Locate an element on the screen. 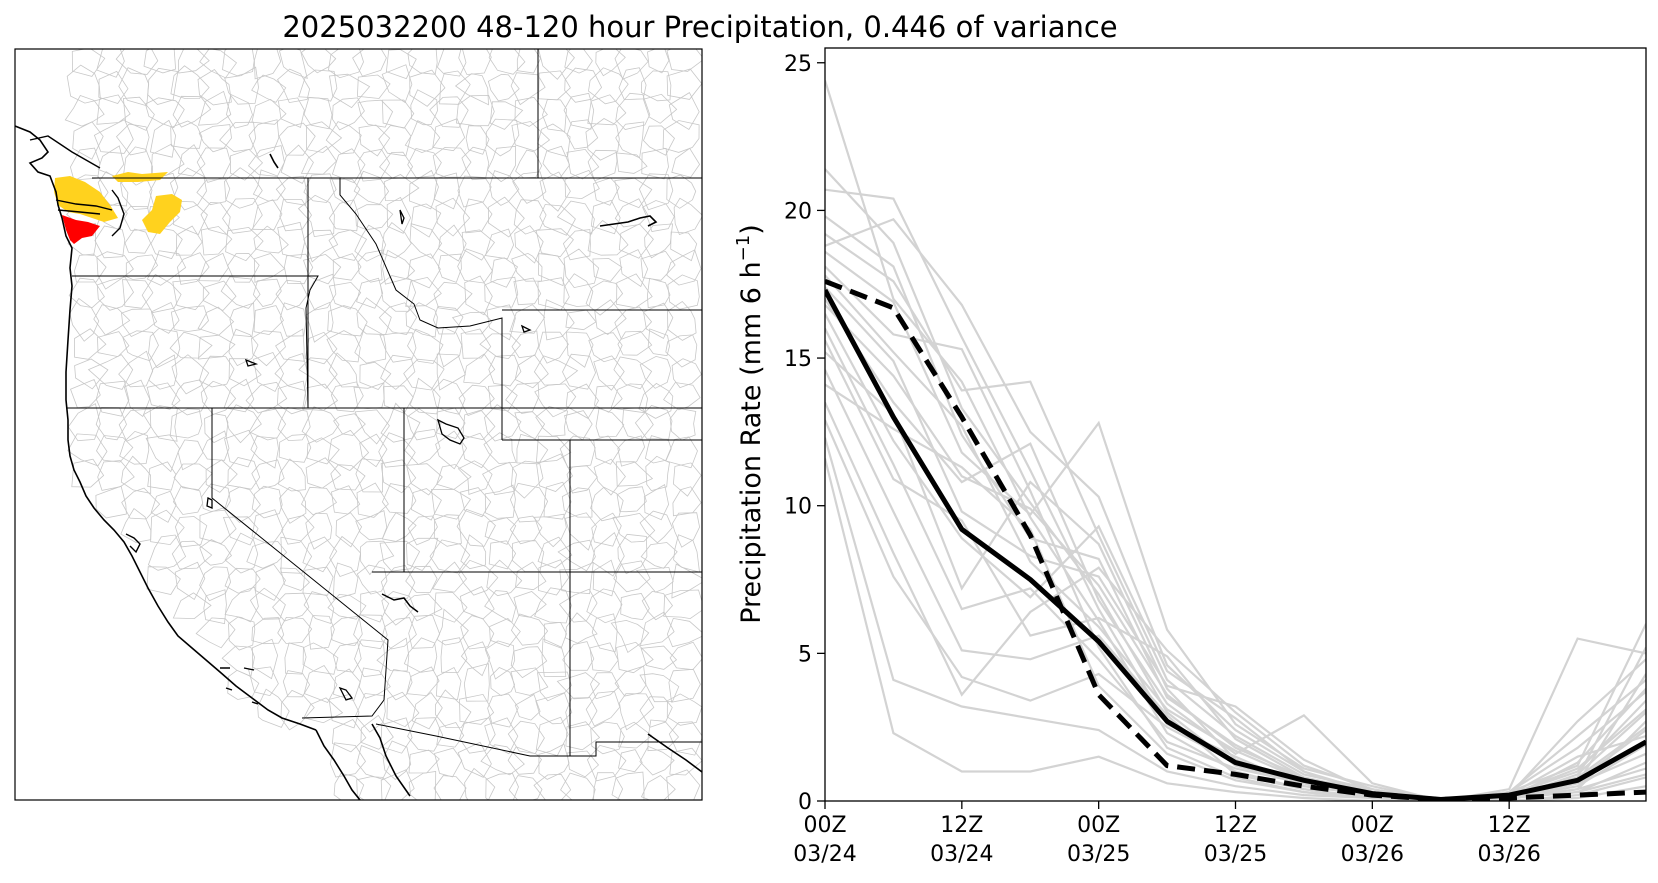 This screenshot has width=1658, height=883. small-lake-b is located at coordinates (402, 217).